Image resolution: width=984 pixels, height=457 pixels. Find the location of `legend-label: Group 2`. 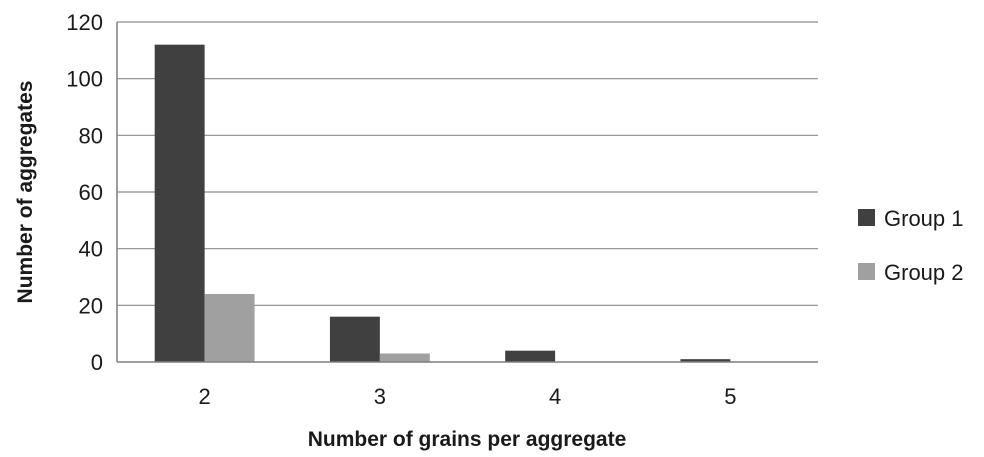

legend-label: Group 2 is located at coordinates (924, 272).